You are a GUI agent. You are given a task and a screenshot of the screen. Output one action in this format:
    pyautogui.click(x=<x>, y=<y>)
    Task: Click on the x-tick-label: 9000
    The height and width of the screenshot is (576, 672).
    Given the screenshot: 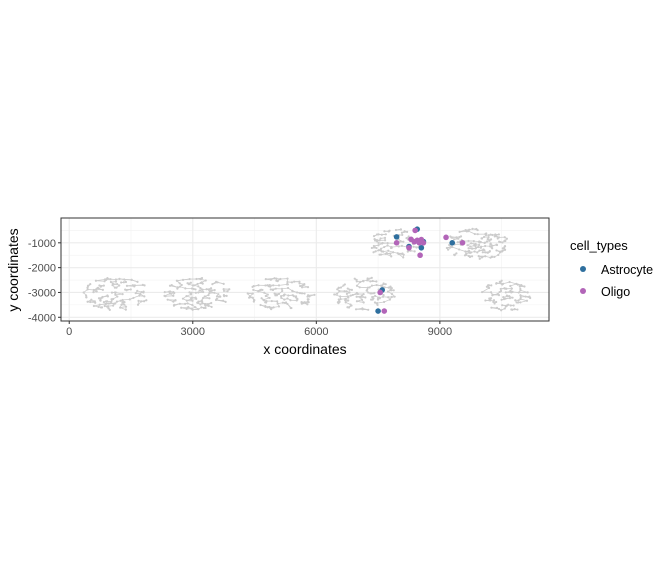 What is the action you would take?
    pyautogui.click(x=440, y=332)
    